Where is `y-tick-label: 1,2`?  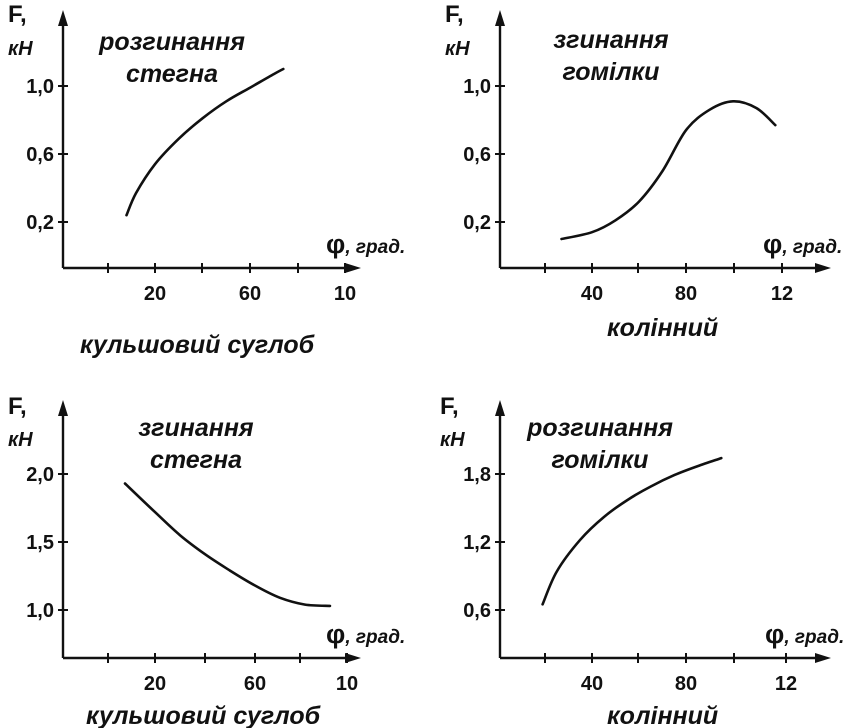 y-tick-label: 1,2 is located at coordinates (477, 543).